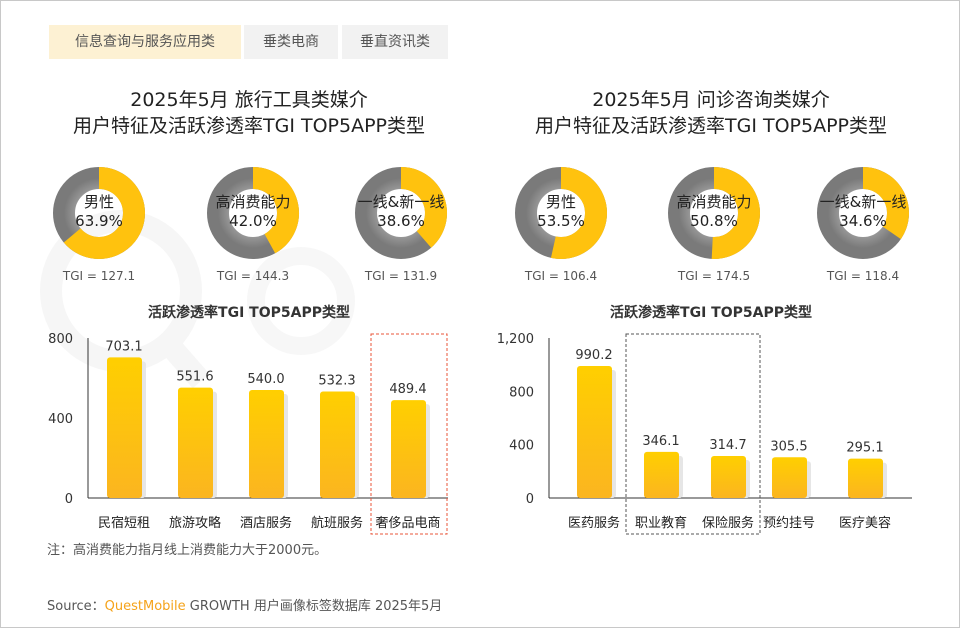 This screenshot has width=960, height=628. What do you see at coordinates (249, 113) in the screenshot?
I see `left-title: 2025年5月 旅行工具类媒介 用户特征及活跃渗透率TGI TOP5APP类型` at bounding box center [249, 113].